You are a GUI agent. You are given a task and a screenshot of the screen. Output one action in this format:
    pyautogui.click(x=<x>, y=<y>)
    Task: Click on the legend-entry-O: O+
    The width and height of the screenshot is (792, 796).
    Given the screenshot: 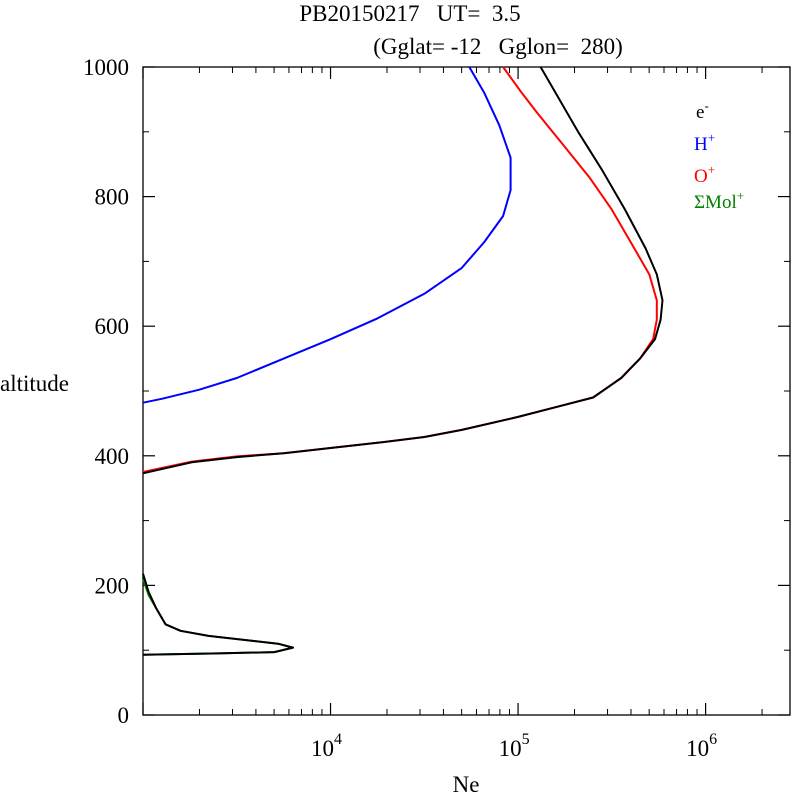 What is the action you would take?
    pyautogui.click(x=704, y=174)
    